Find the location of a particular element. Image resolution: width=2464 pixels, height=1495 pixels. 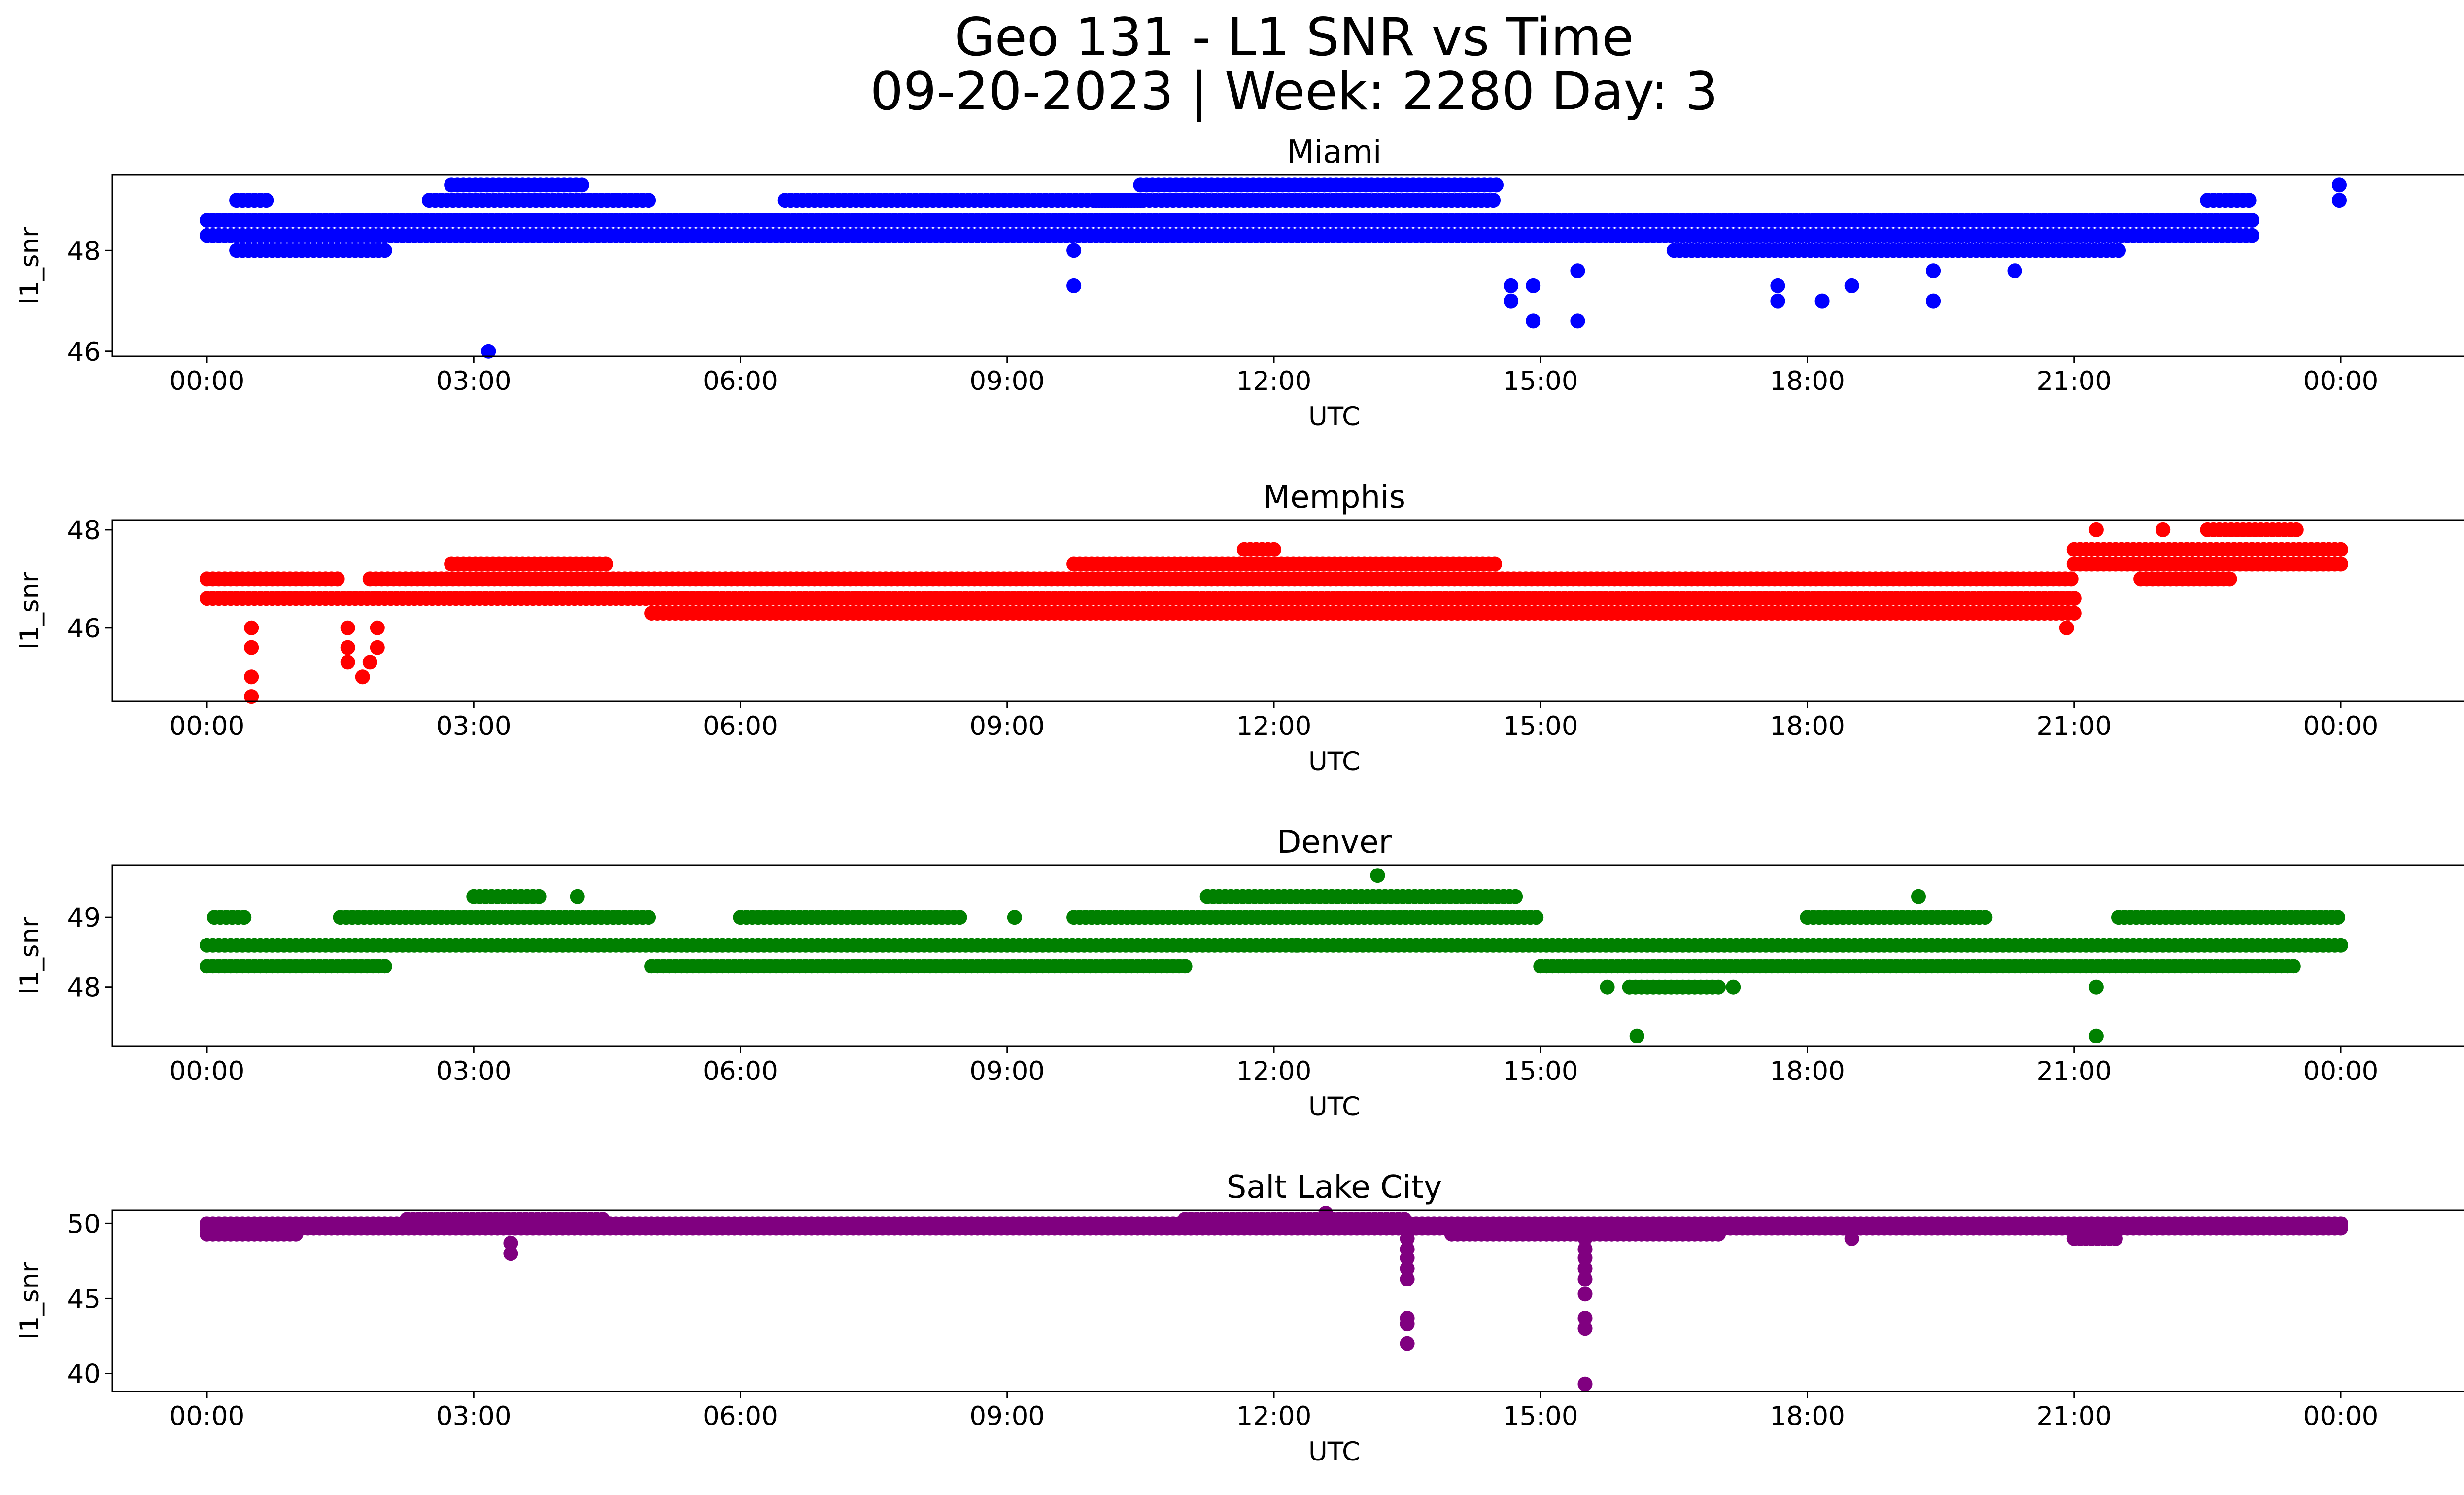

subplot-title: Denver is located at coordinates (1334, 842).